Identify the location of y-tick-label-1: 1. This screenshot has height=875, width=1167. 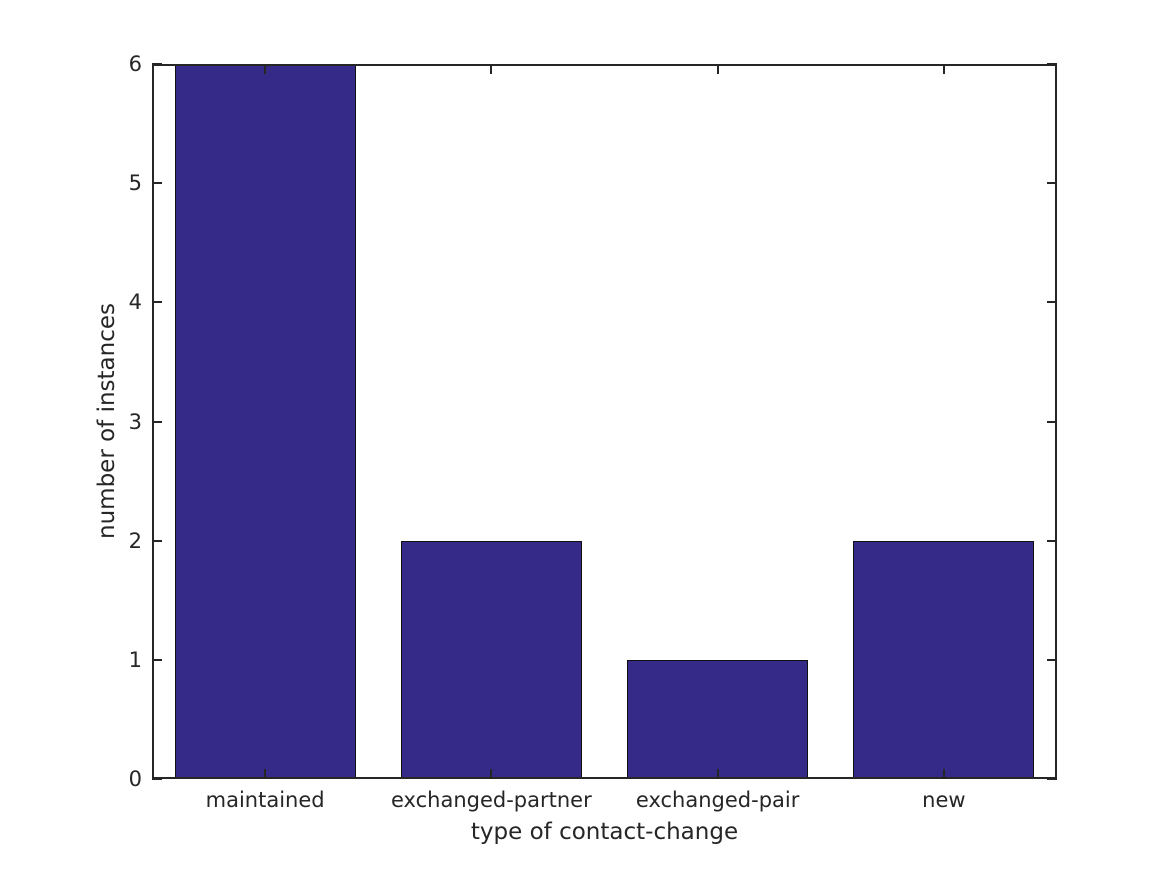
(135, 659).